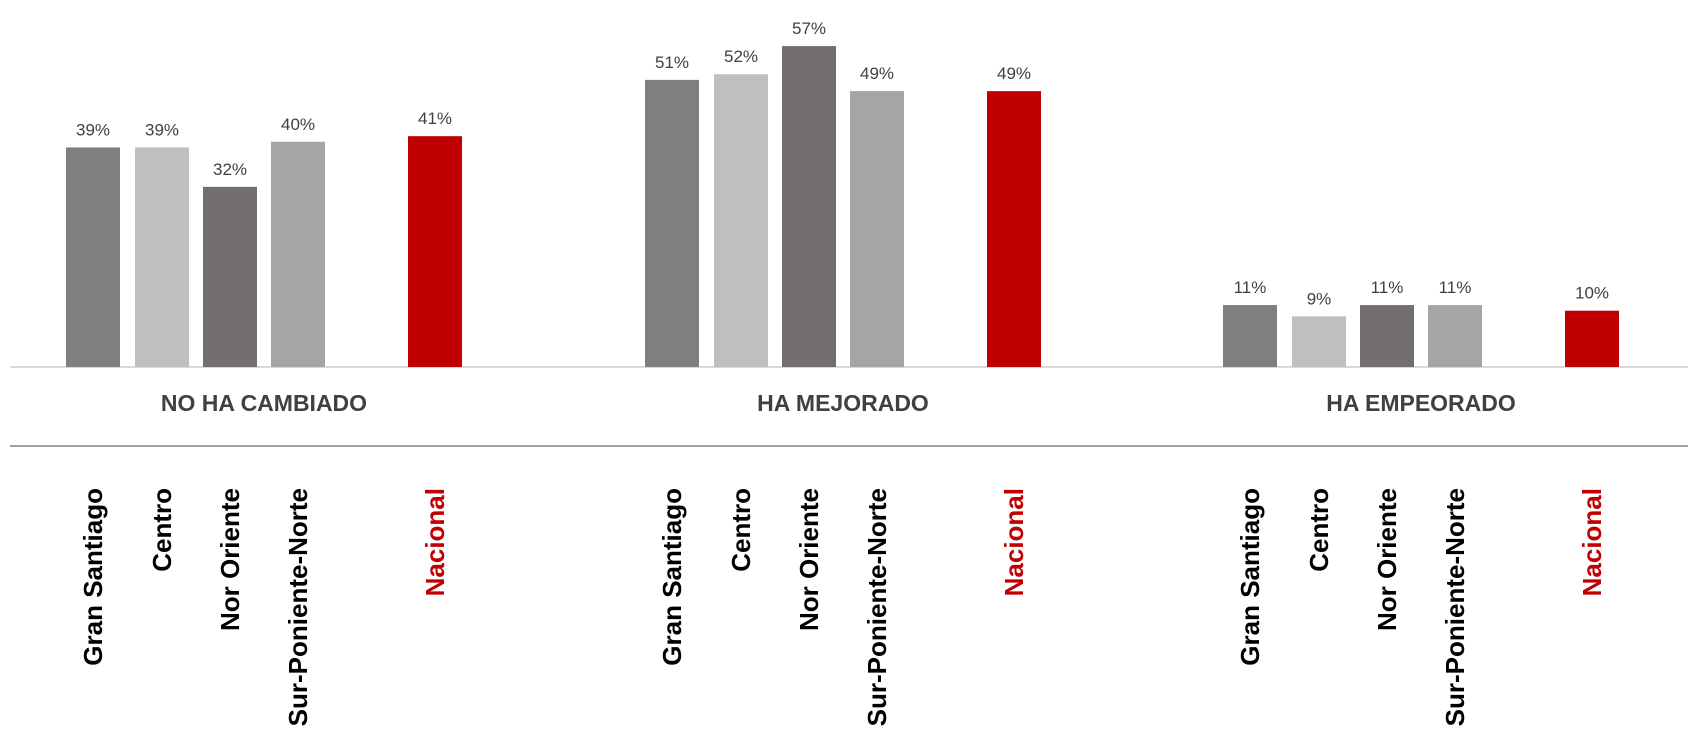 This screenshot has width=1688, height=749. Describe the element at coordinates (741, 56) in the screenshot. I see `value-label-ha-mejorado-centro: 52%` at that location.